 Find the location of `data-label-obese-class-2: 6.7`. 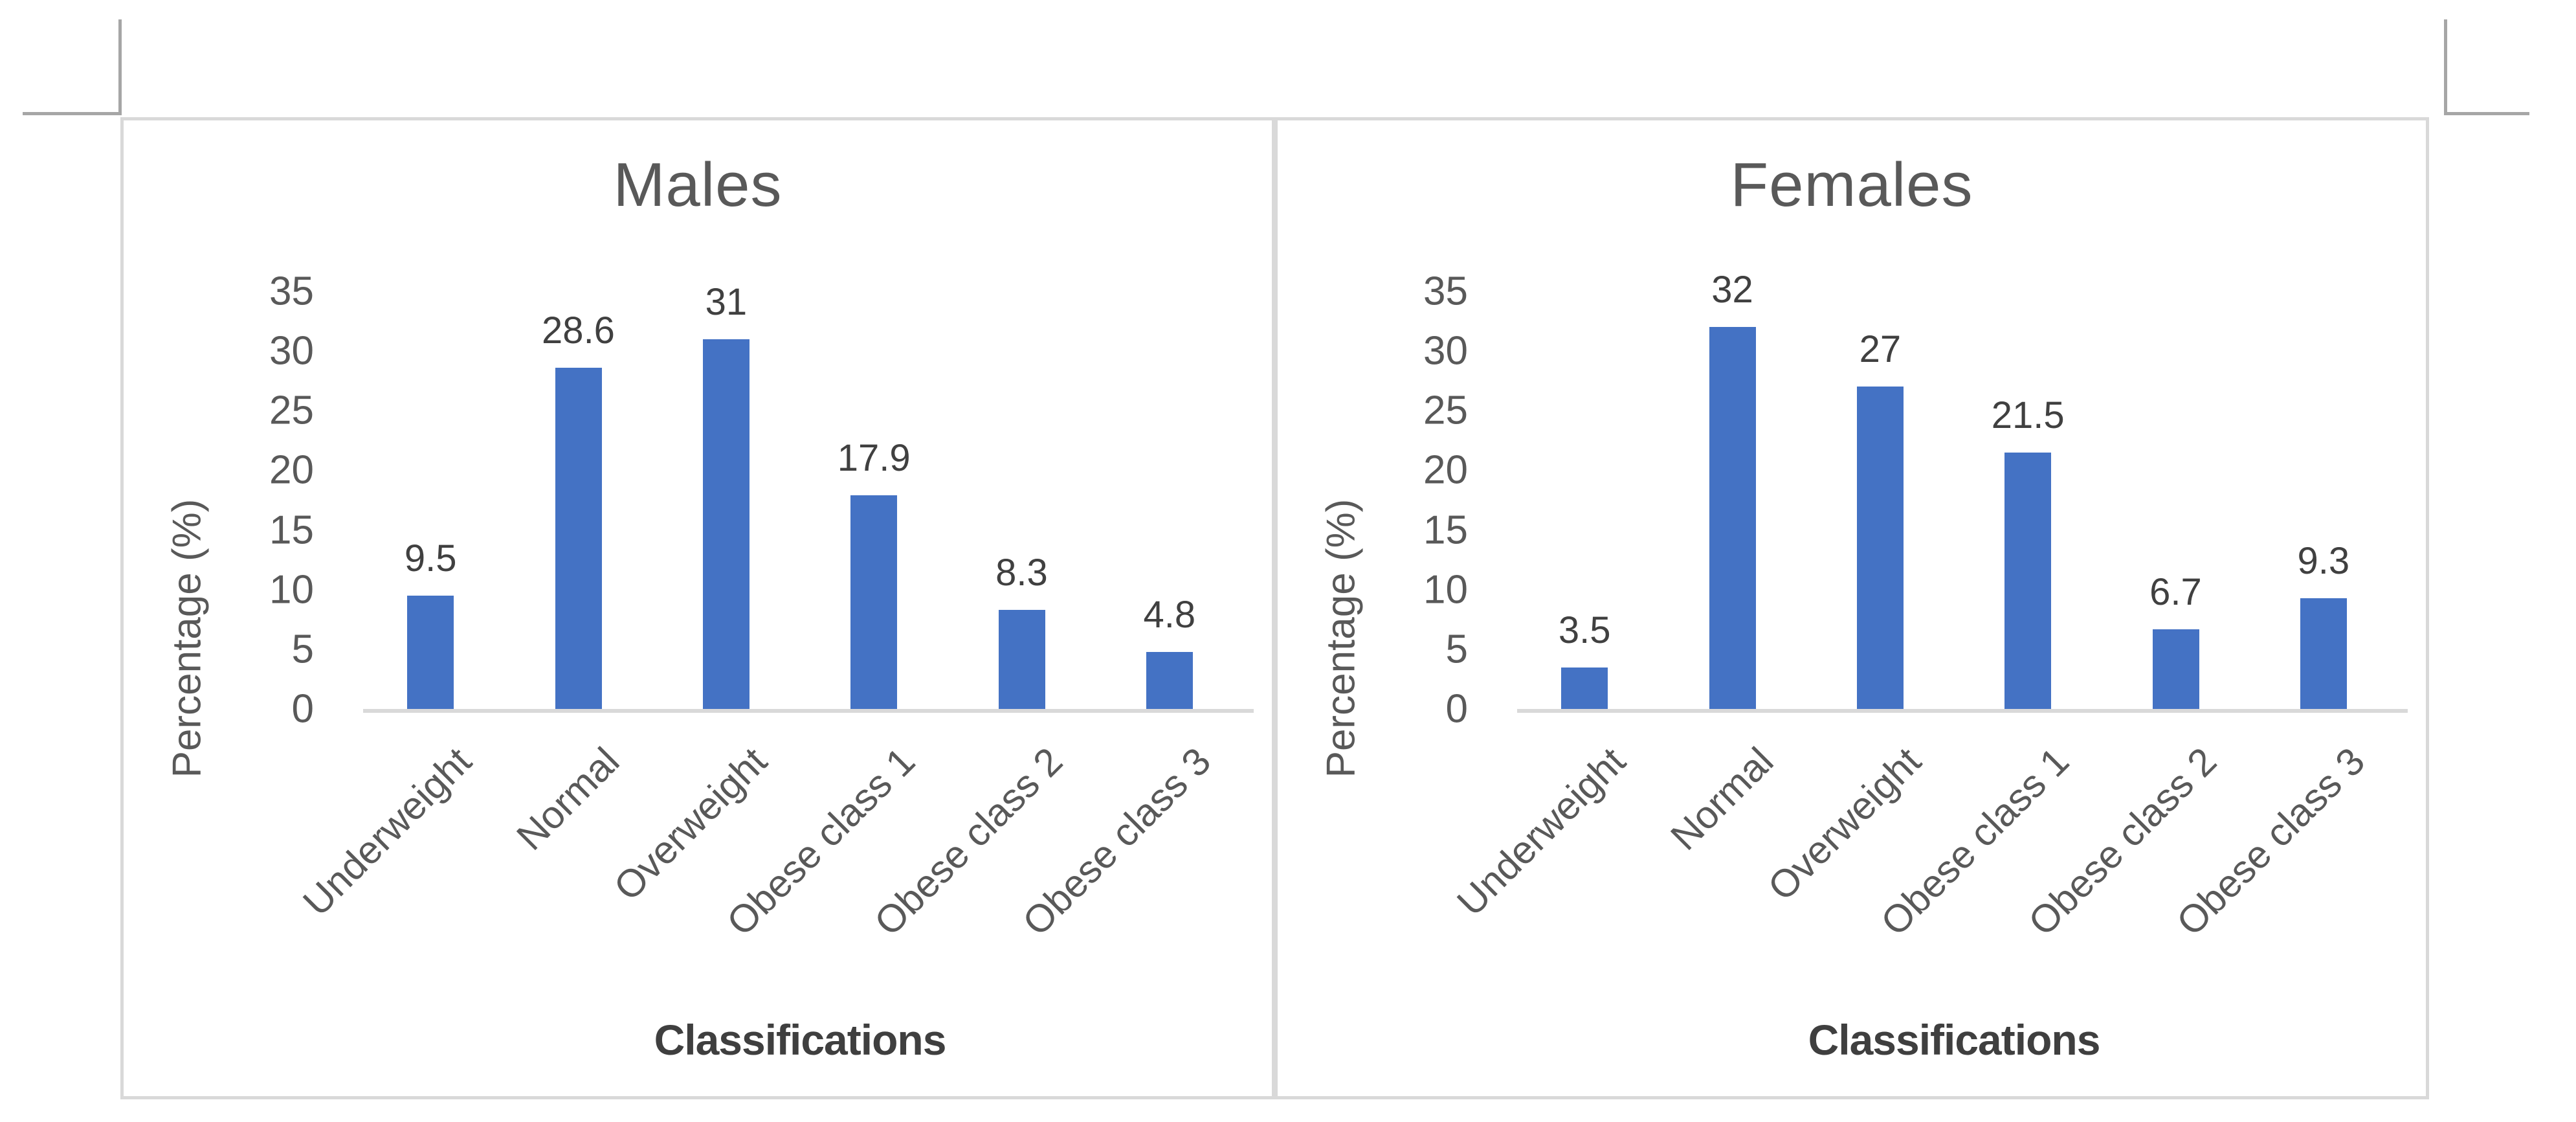

data-label-obese-class-2: 6.7 is located at coordinates (2175, 591).